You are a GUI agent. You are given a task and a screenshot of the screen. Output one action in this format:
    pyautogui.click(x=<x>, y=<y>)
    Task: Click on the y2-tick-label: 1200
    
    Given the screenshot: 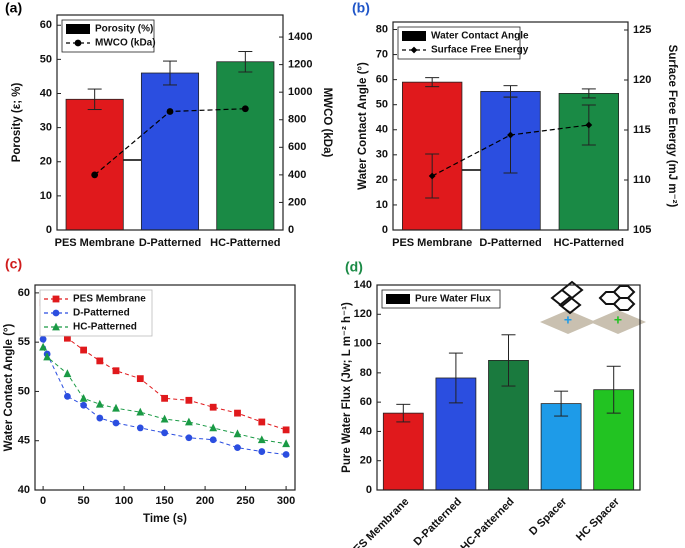 What is the action you would take?
    pyautogui.click(x=300, y=65)
    